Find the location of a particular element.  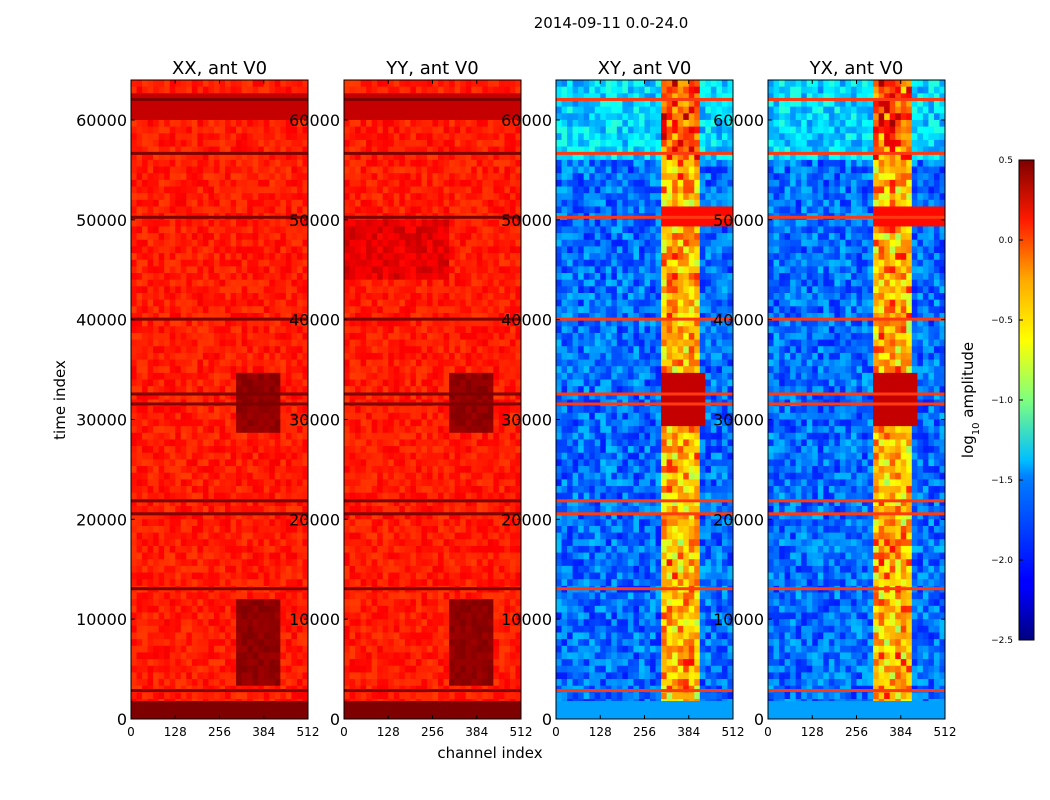

x-axis-label: channel index is located at coordinates (489, 753).